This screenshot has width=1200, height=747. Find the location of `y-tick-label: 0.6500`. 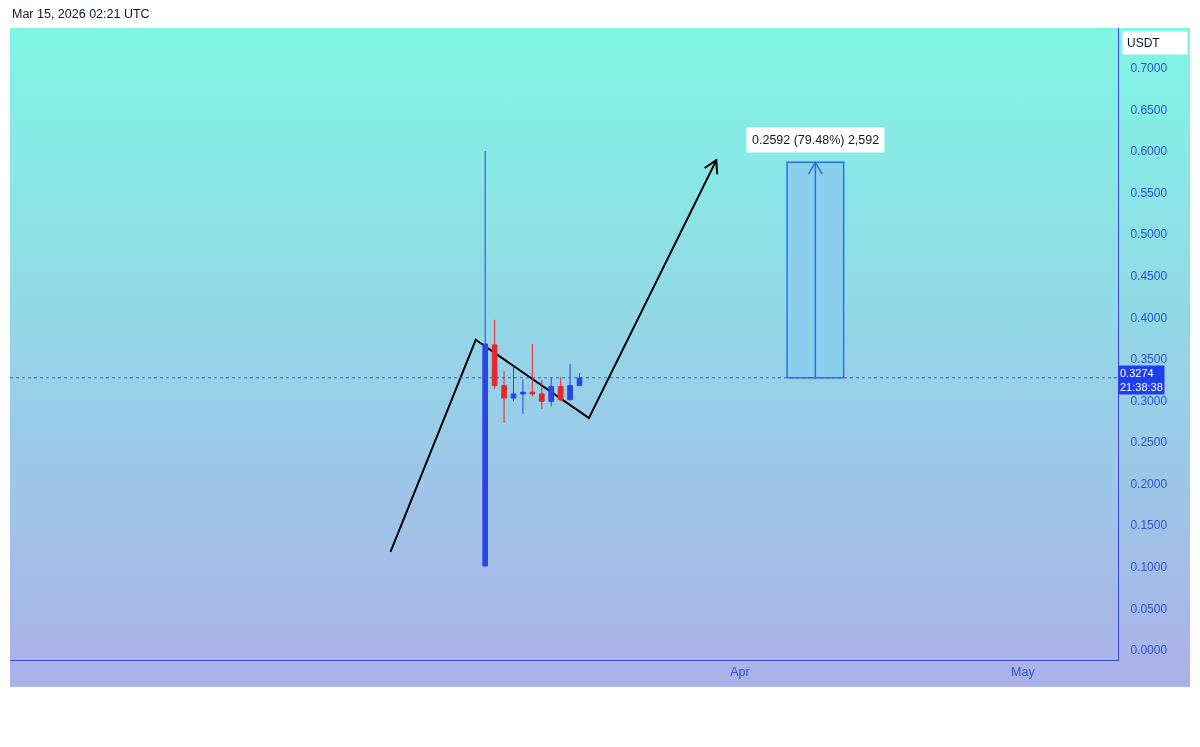

y-tick-label: 0.6500 is located at coordinates (1149, 109).